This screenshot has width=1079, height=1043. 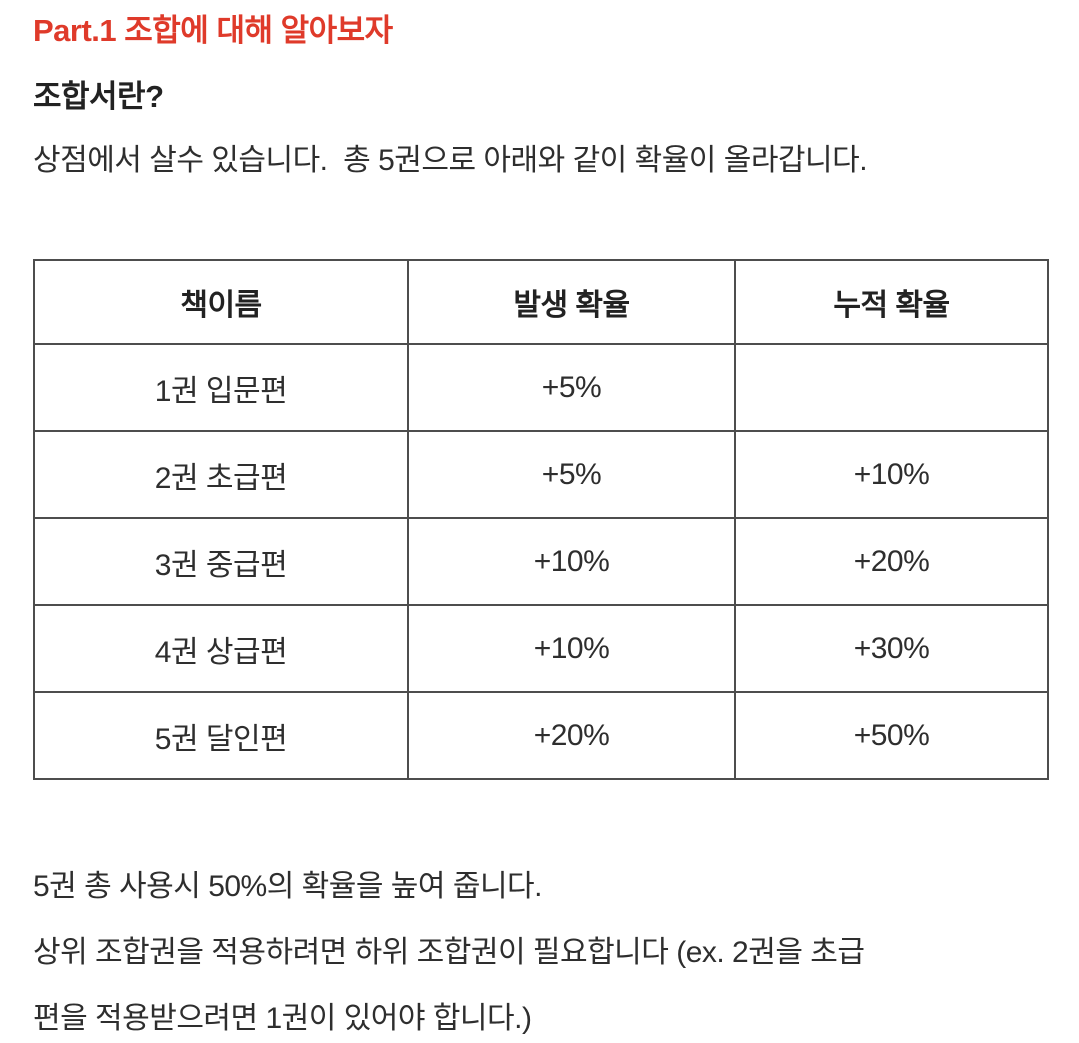 What do you see at coordinates (450, 160) in the screenshot?
I see `intro-text: 상점에서 살수 있습니다. 총 5권으로 아래와 같이 확율이 올라갑니다.` at bounding box center [450, 160].